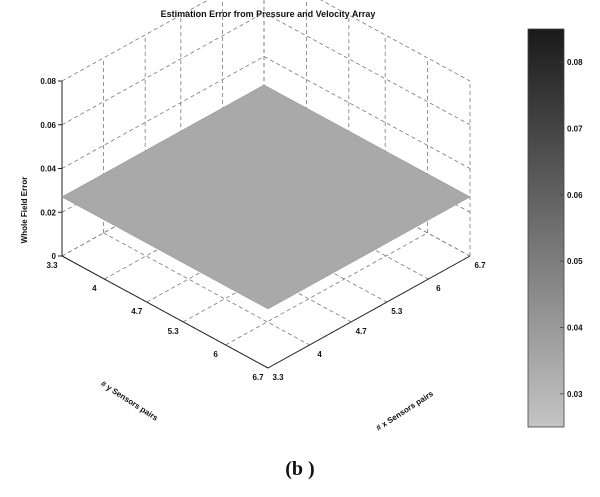 The image size is (600, 497). Describe the element at coordinates (546, 228) in the screenshot. I see `colorbar-gradient` at that location.